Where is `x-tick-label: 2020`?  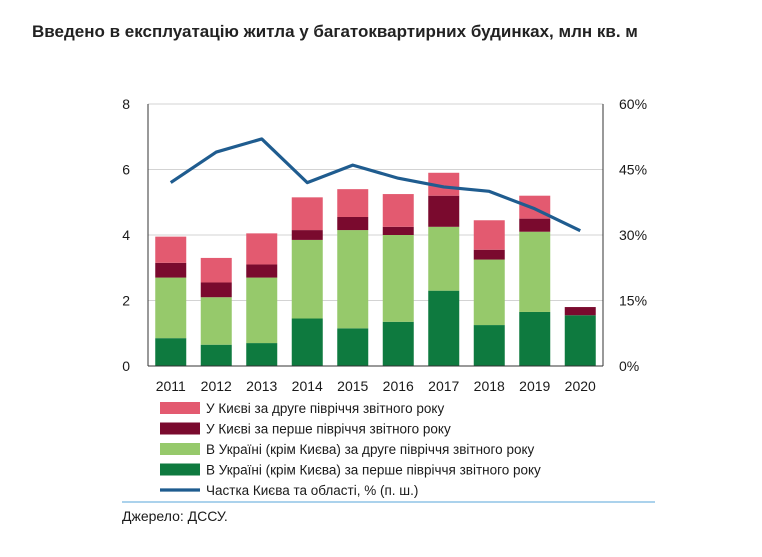
x-tick-label: 2020 is located at coordinates (580, 386).